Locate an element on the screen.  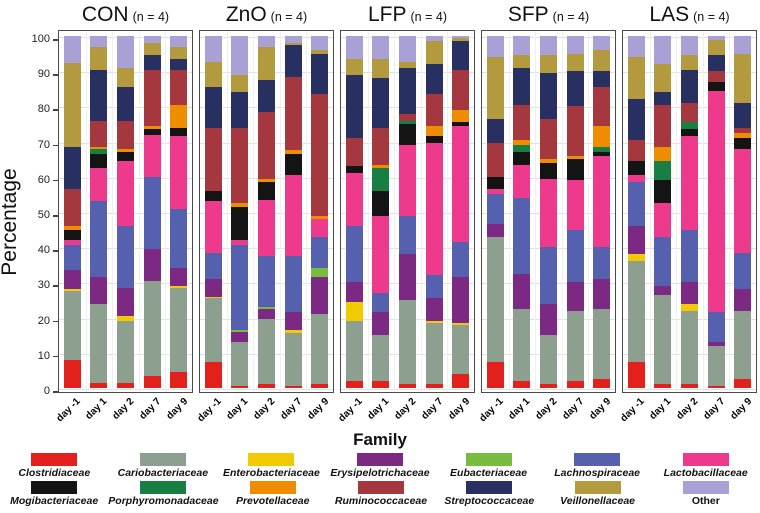
legend-label: Enterobacteriaceae is located at coordinates (271, 473).